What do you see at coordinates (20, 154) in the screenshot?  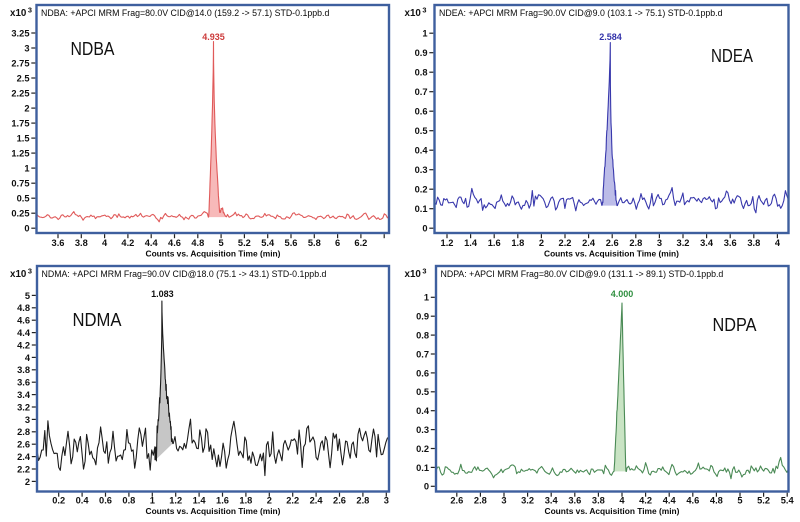 I see `svg-text: 1.25` at bounding box center [20, 154].